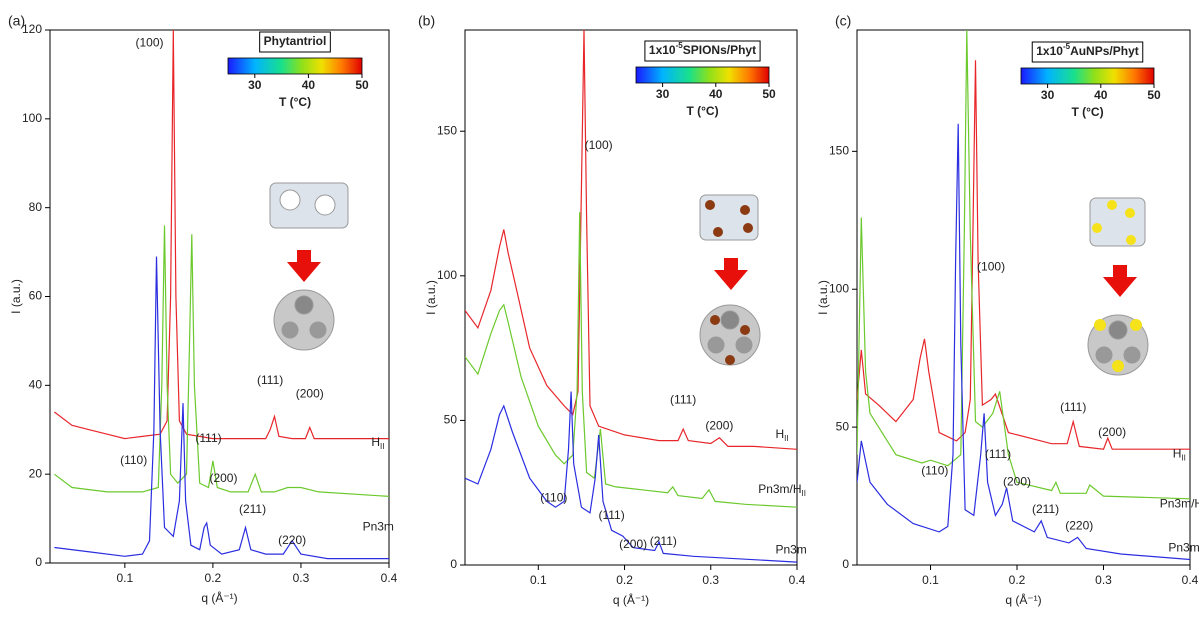 Image resolution: width=1199 pixels, height=619 pixels. Describe the element at coordinates (36, 473) in the screenshot. I see `y-tick-label: 20` at that location.